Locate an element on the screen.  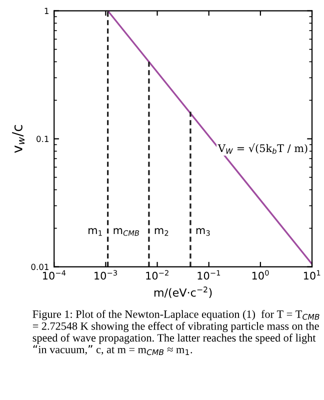
x-tick-label: 10$^{−3}$ is located at coordinates (105, 275).